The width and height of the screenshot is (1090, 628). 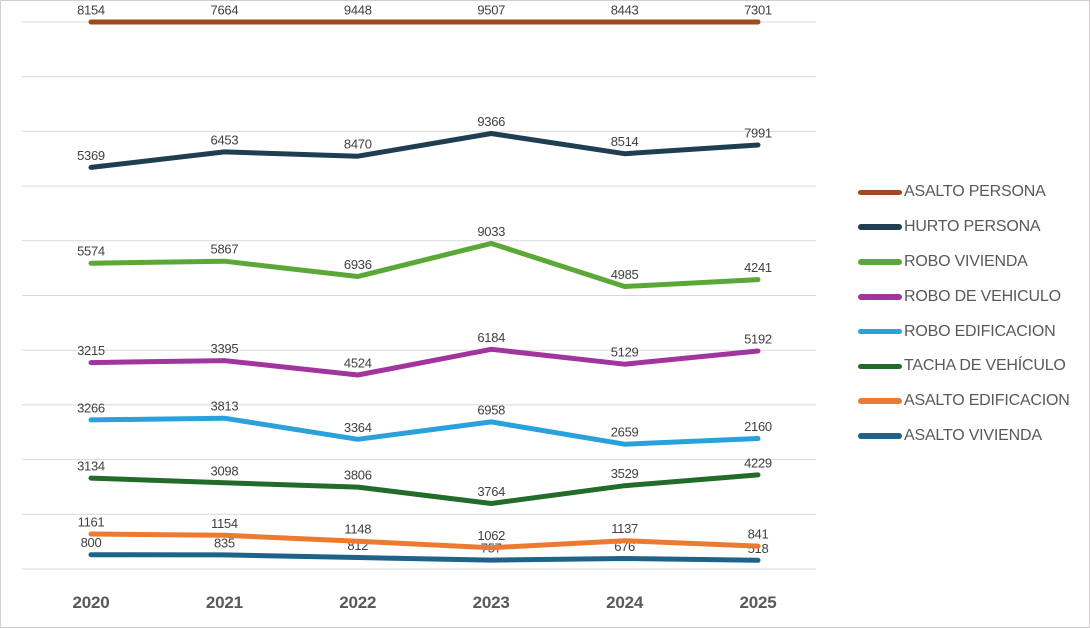 I want to click on legend-item-asalto-persona: ASALTO PERSONA, so click(x=964, y=192).